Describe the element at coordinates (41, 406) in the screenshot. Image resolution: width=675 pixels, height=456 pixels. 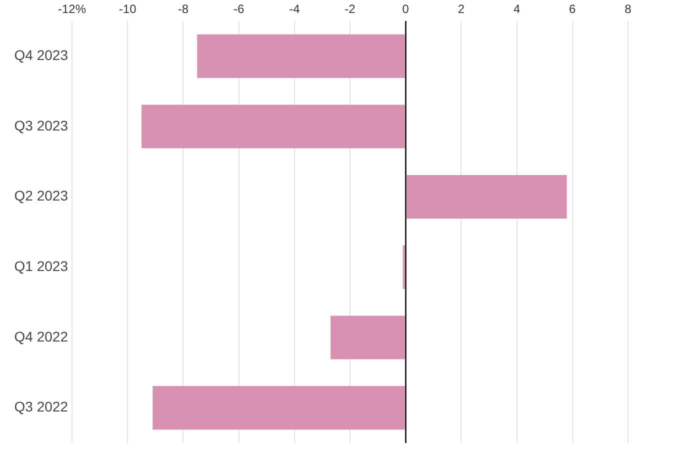
I see `y-tick-label: Q3 2022` at that location.